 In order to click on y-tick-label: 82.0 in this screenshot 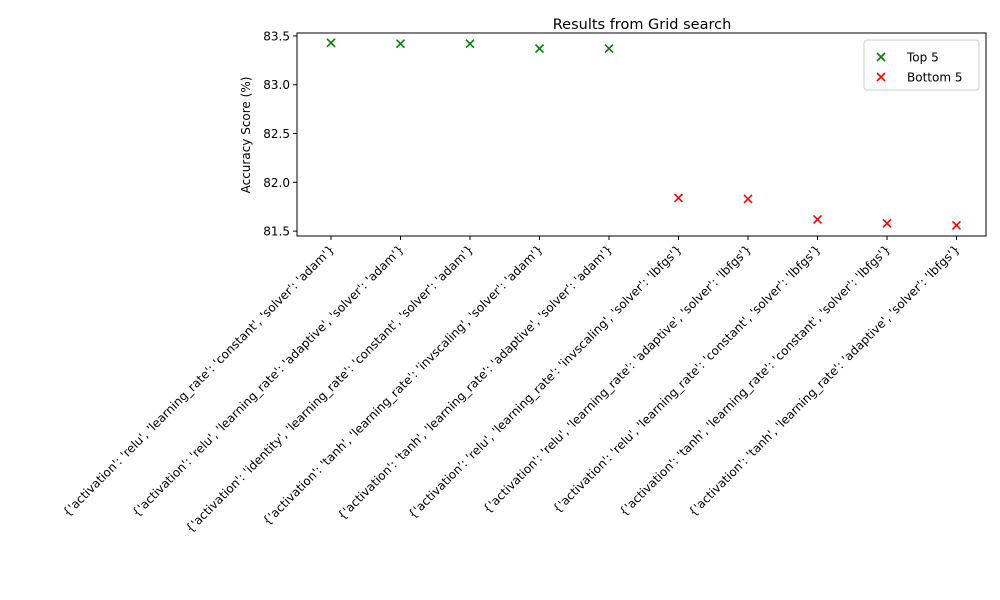, I will do `click(276, 183)`.